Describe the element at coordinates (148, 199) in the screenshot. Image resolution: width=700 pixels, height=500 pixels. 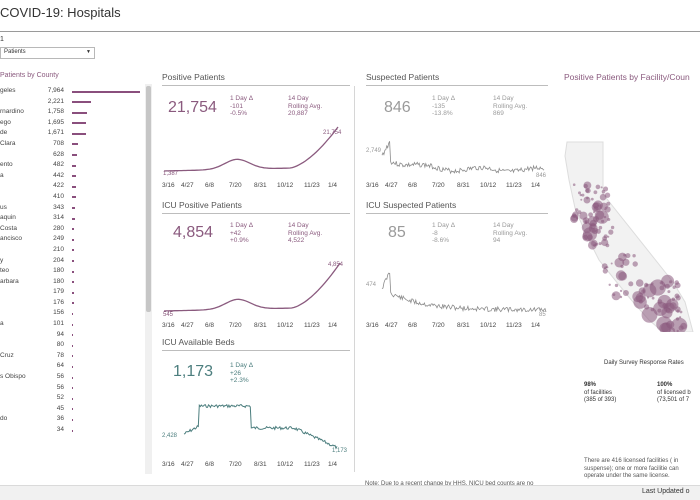
I see `county-scroll-thumb` at that location.